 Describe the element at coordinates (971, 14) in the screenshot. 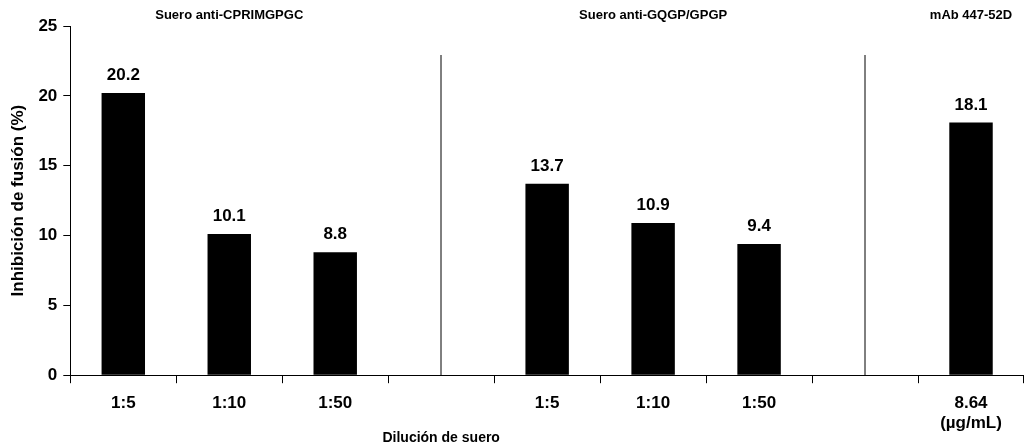

I see `text: mAb 447-52D` at that location.